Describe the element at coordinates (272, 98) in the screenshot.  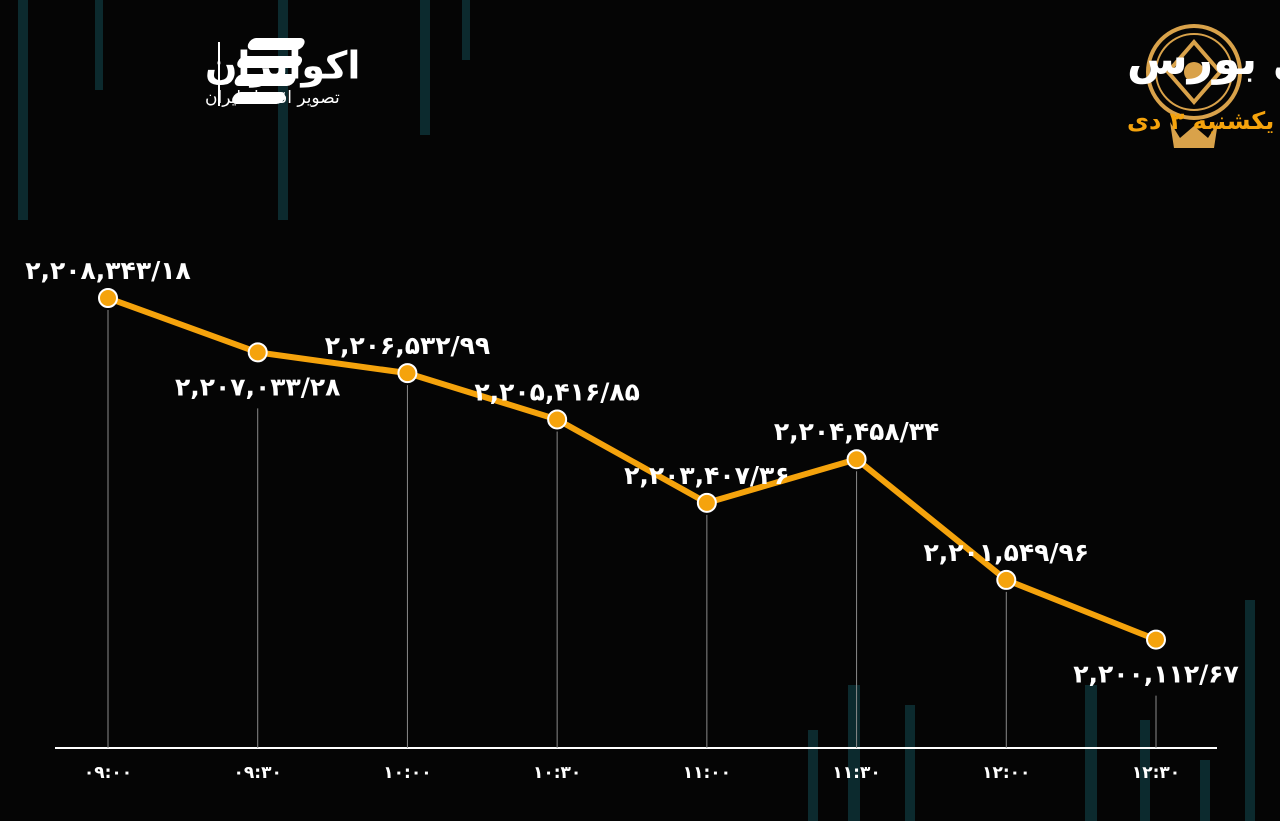
I see `brand-tagline: تصویر اقتصاد ایران` at that location.